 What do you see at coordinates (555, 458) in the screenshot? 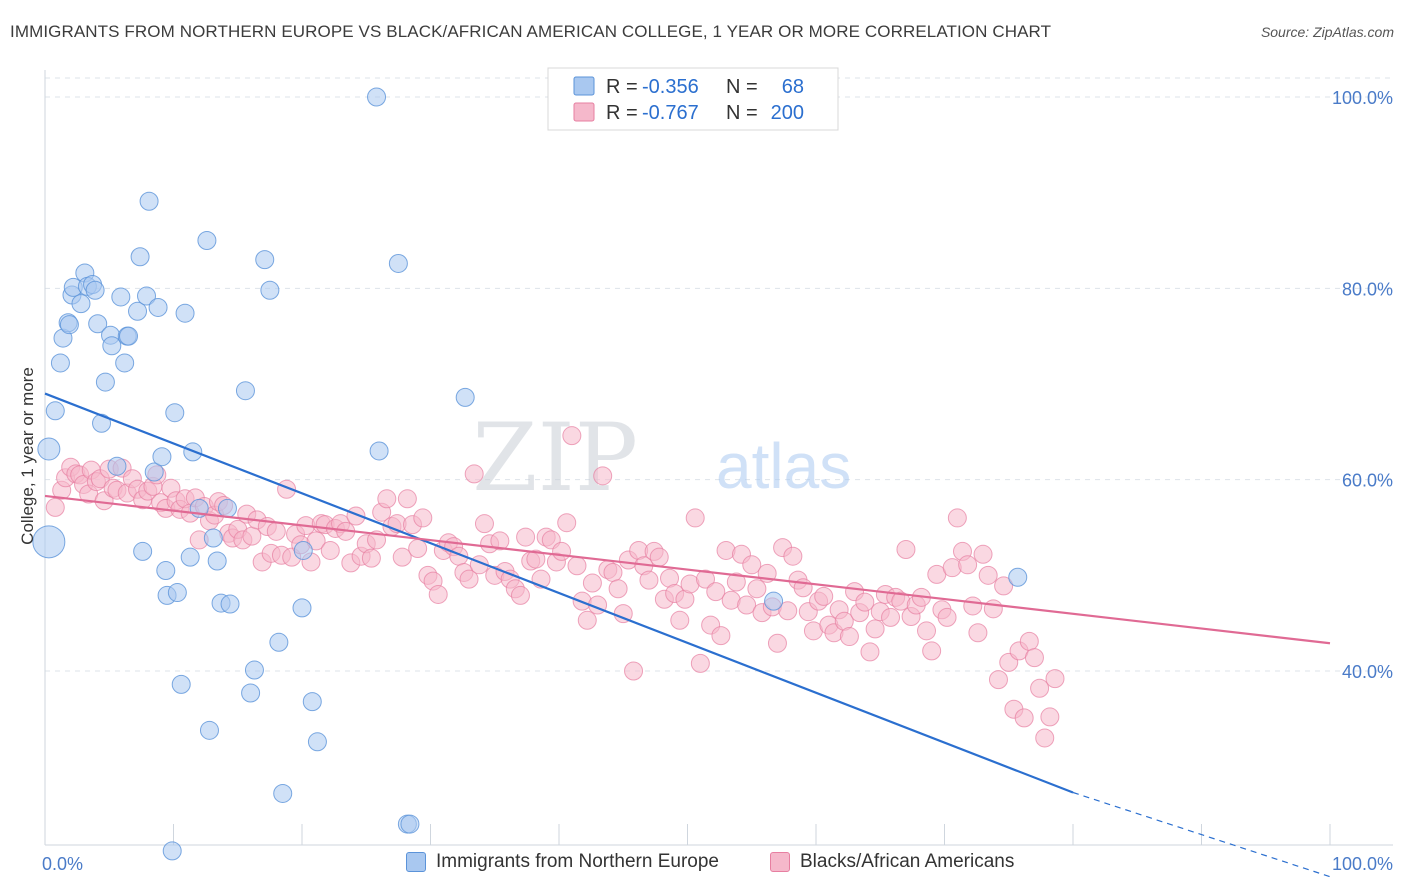
I see `watermark-zip: ZIP` at bounding box center [555, 458].